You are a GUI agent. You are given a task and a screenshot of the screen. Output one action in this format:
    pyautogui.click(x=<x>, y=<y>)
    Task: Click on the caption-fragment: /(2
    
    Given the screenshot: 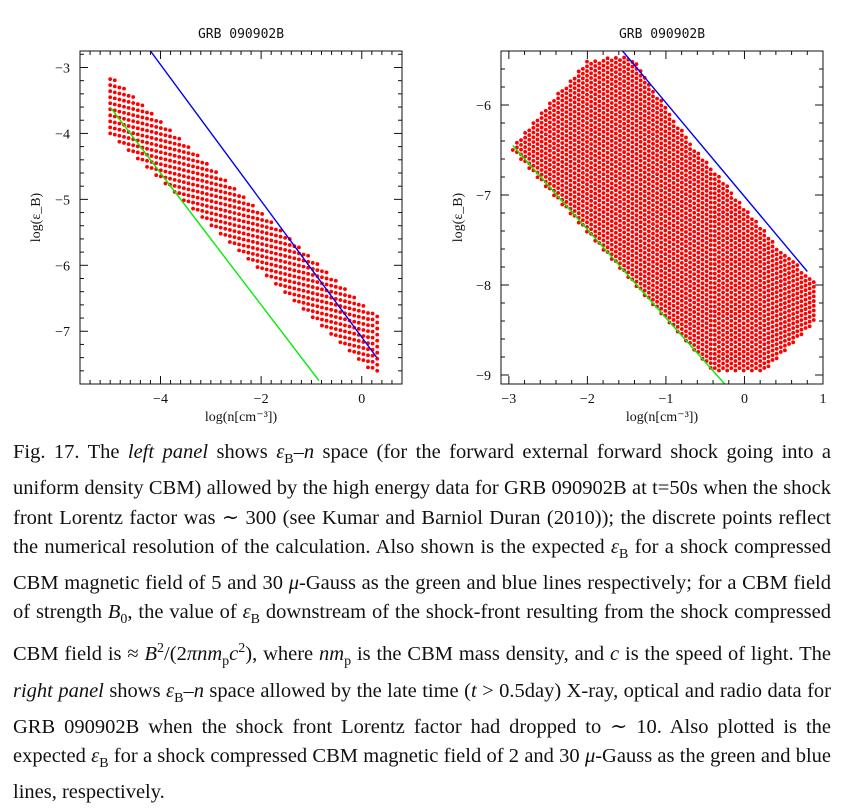 What is the action you would take?
    pyautogui.click(x=175, y=654)
    